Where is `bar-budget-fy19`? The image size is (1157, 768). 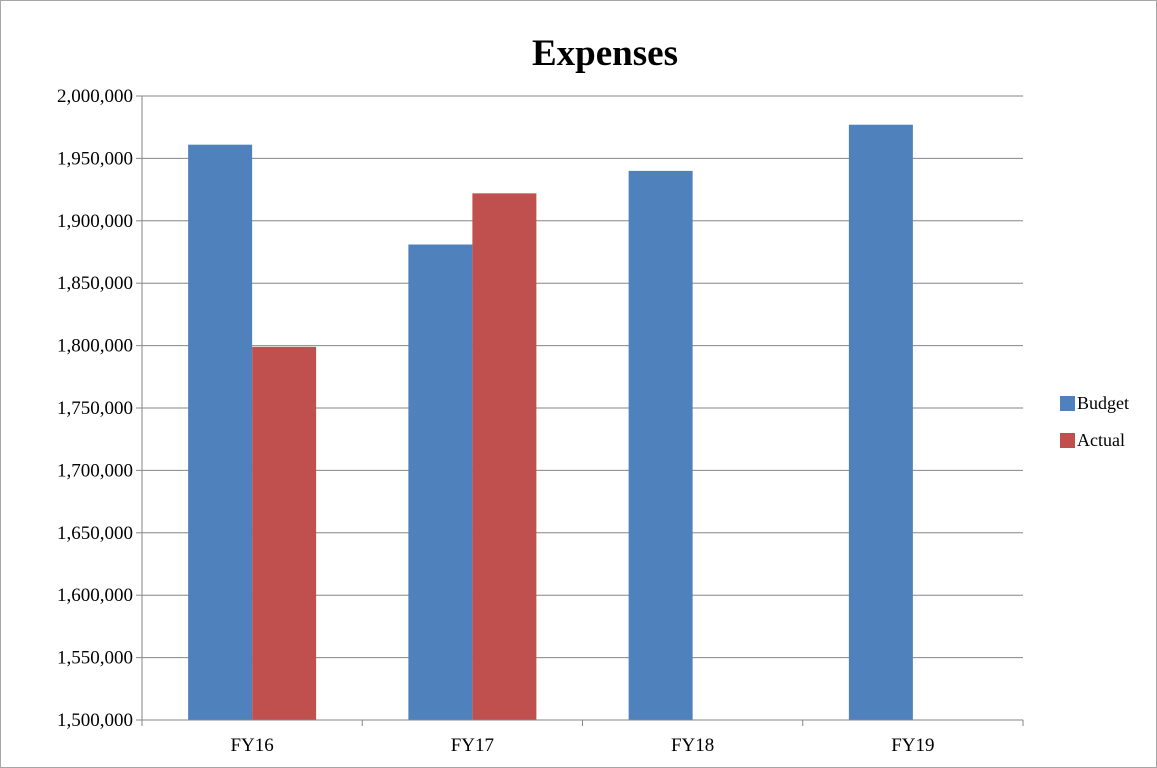
bar-budget-fy19 is located at coordinates (880, 422).